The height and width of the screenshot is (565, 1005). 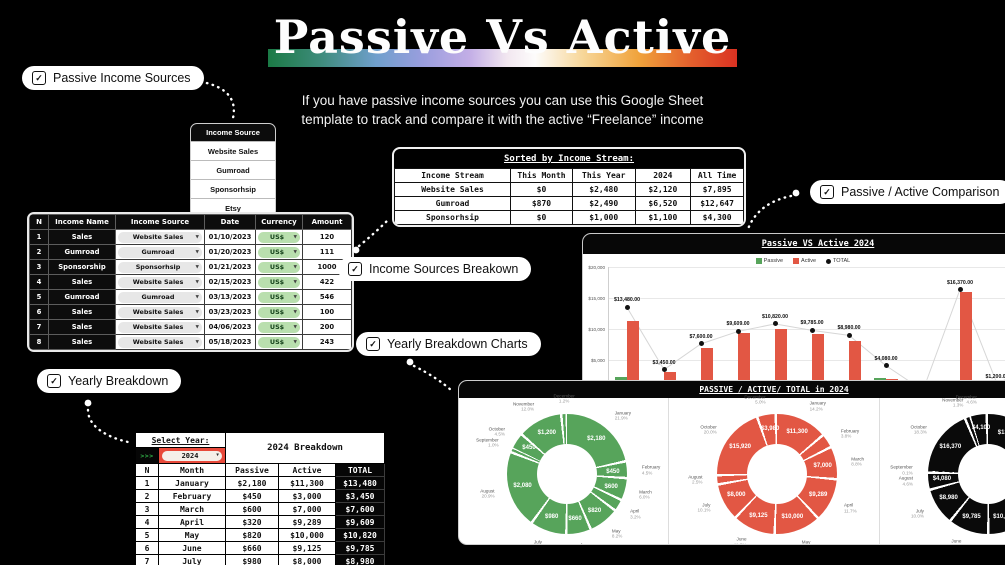 What do you see at coordinates (497, 429) in the screenshot?
I see `month-name: October` at bounding box center [497, 429].